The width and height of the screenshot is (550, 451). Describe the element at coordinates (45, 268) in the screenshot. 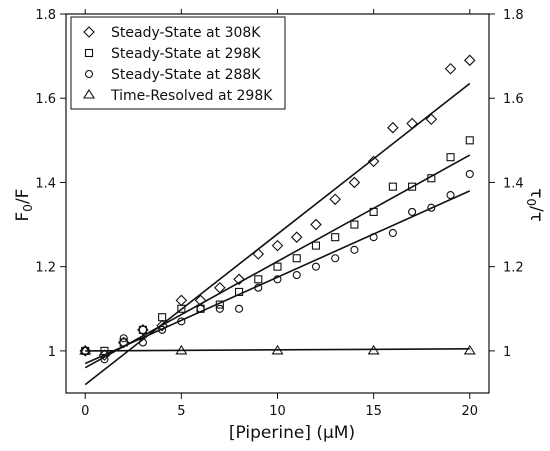

I see `y-tick-label: 1.2` at that location.